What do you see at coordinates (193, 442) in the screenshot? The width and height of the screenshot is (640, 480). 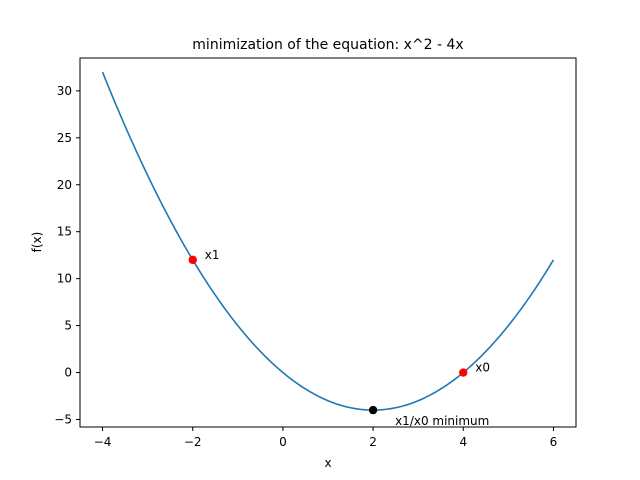 I see `x-tick-label: −2` at bounding box center [193, 442].